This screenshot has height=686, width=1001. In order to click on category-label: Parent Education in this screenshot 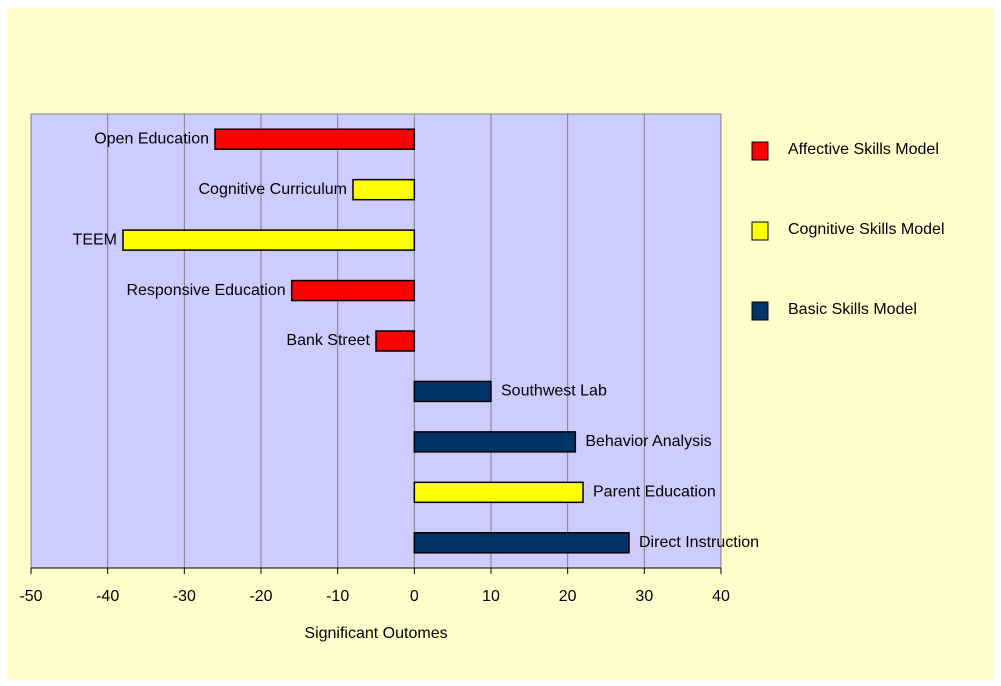, I will do `click(654, 492)`.